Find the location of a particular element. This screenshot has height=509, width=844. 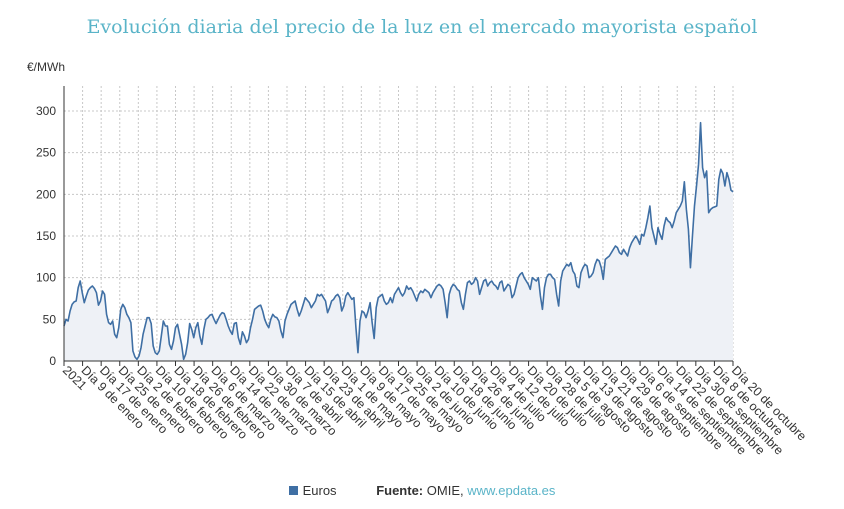

y-tick-label: 100 is located at coordinates (46, 278).